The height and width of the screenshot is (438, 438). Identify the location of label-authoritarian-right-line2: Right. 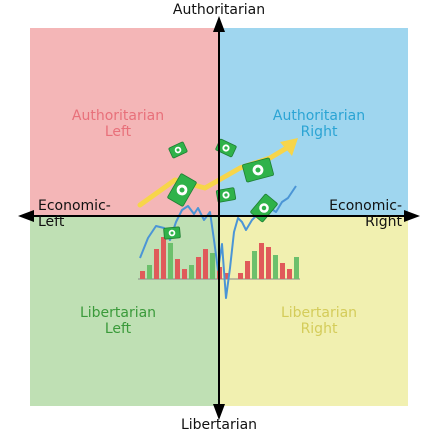
(319, 132).